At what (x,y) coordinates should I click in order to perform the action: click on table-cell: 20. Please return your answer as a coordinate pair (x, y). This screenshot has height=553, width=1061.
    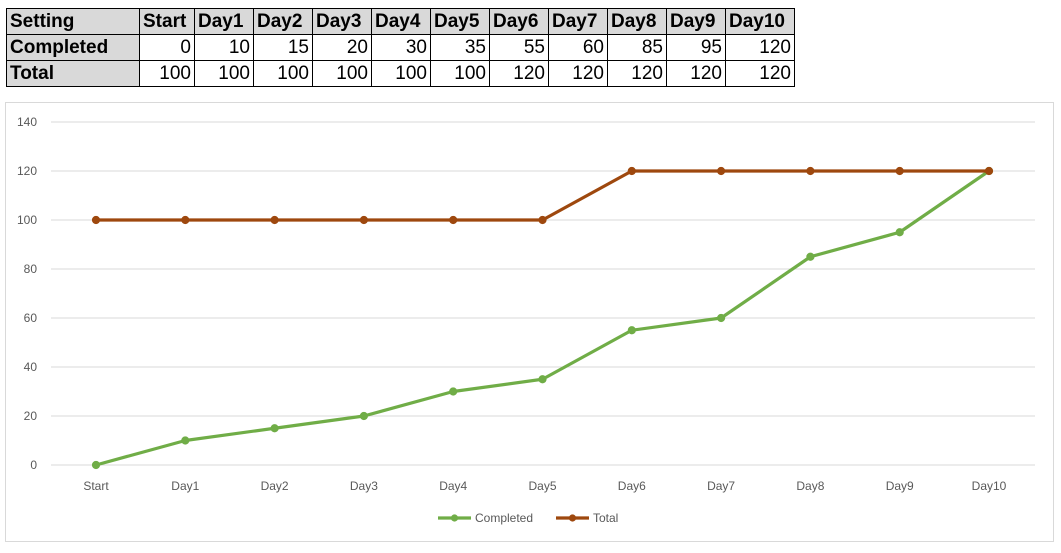
    Looking at the image, I should click on (342, 47).